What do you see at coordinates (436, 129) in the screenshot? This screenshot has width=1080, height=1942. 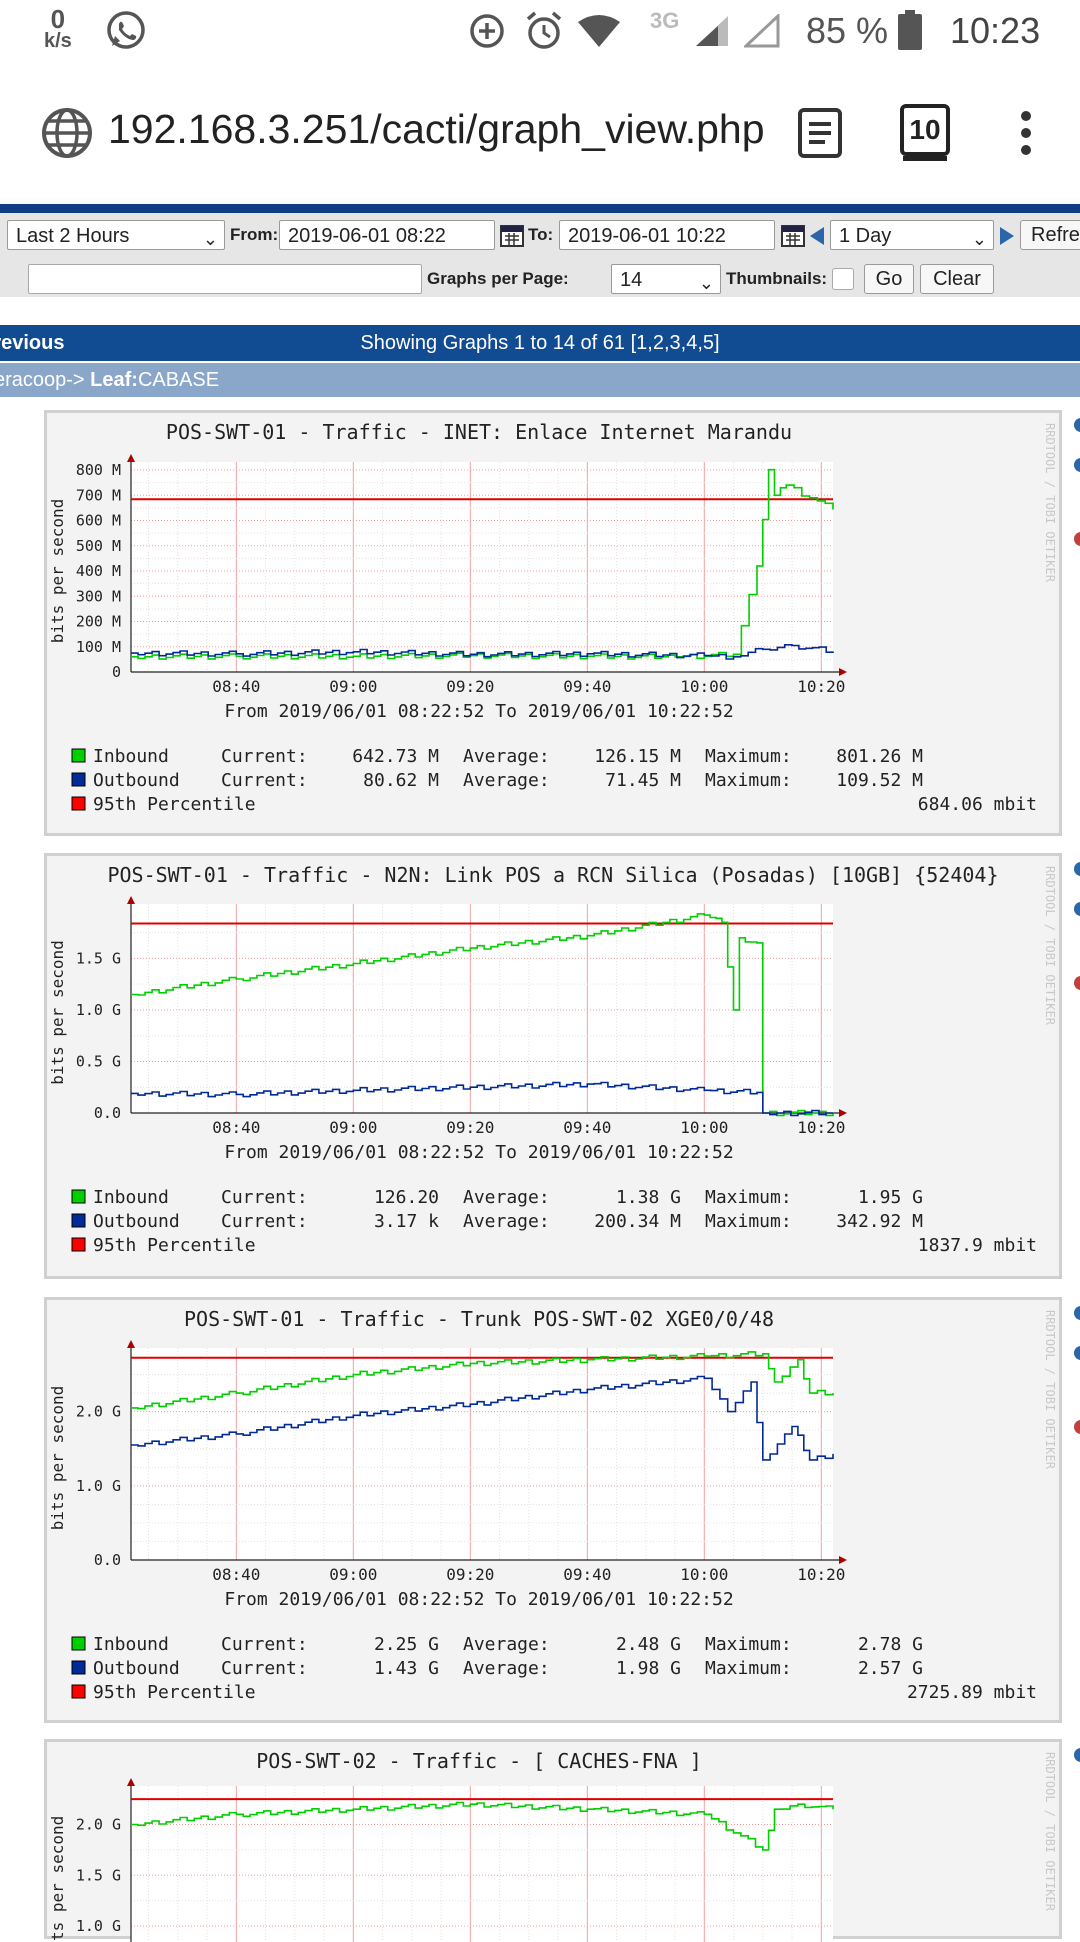 I see `url-field: 192.168.3.251/cacti/graph_view.php` at bounding box center [436, 129].